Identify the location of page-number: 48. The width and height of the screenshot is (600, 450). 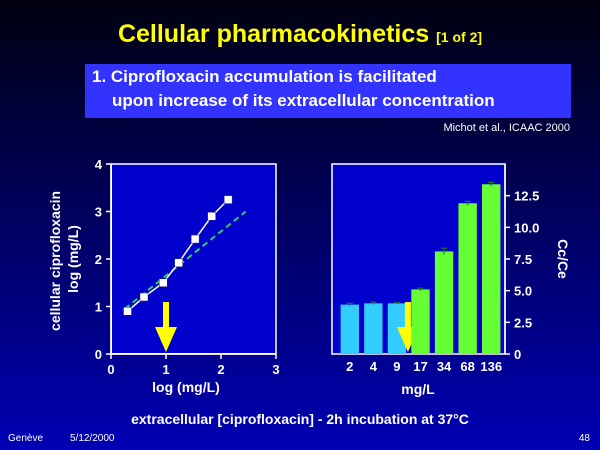
(584, 438).